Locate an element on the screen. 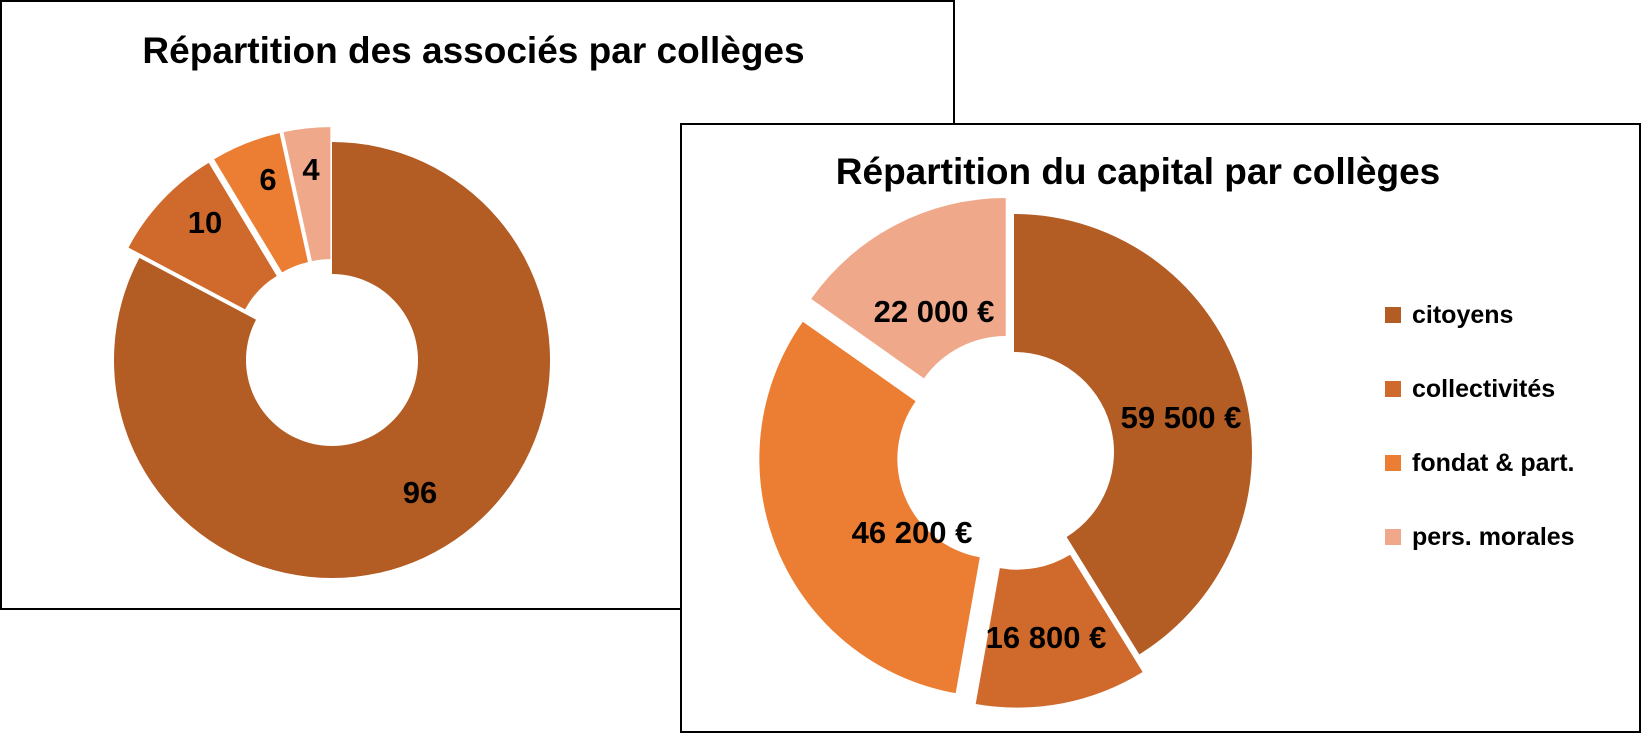 This screenshot has height=735, width=1641. data-label: 46 200 € is located at coordinates (912, 532).